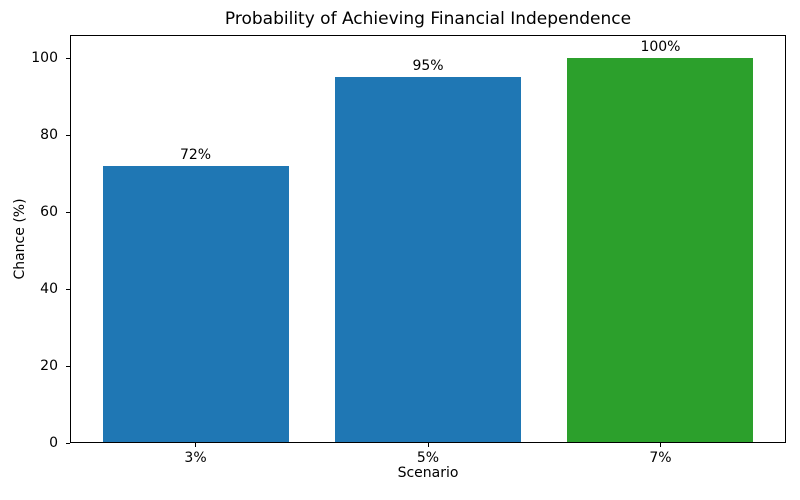 The image size is (800, 500). I want to click on y-tick-label: 0, so click(53, 443).